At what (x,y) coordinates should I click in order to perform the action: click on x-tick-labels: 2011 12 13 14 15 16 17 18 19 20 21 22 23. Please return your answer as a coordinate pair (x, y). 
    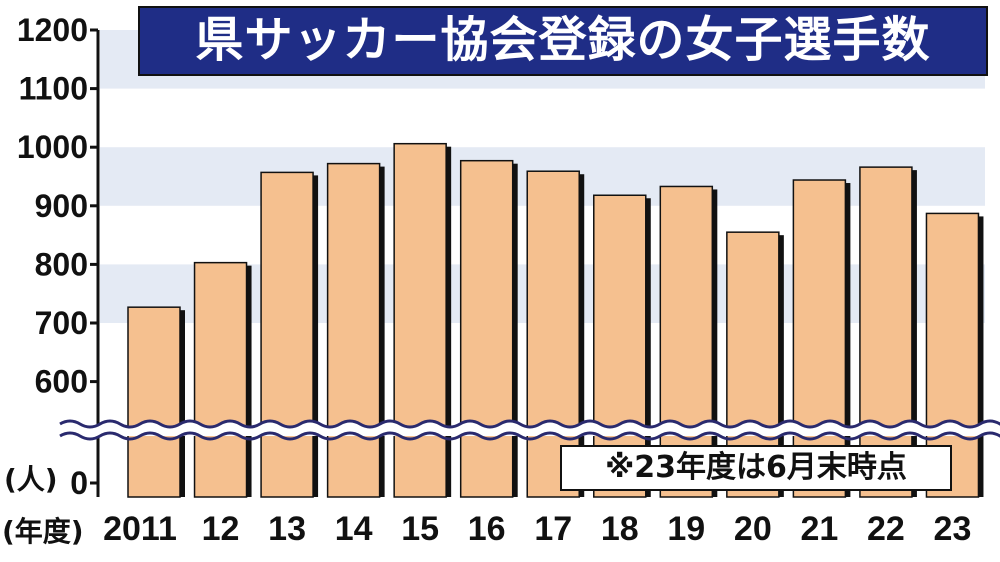
    Looking at the image, I should click on (537, 529).